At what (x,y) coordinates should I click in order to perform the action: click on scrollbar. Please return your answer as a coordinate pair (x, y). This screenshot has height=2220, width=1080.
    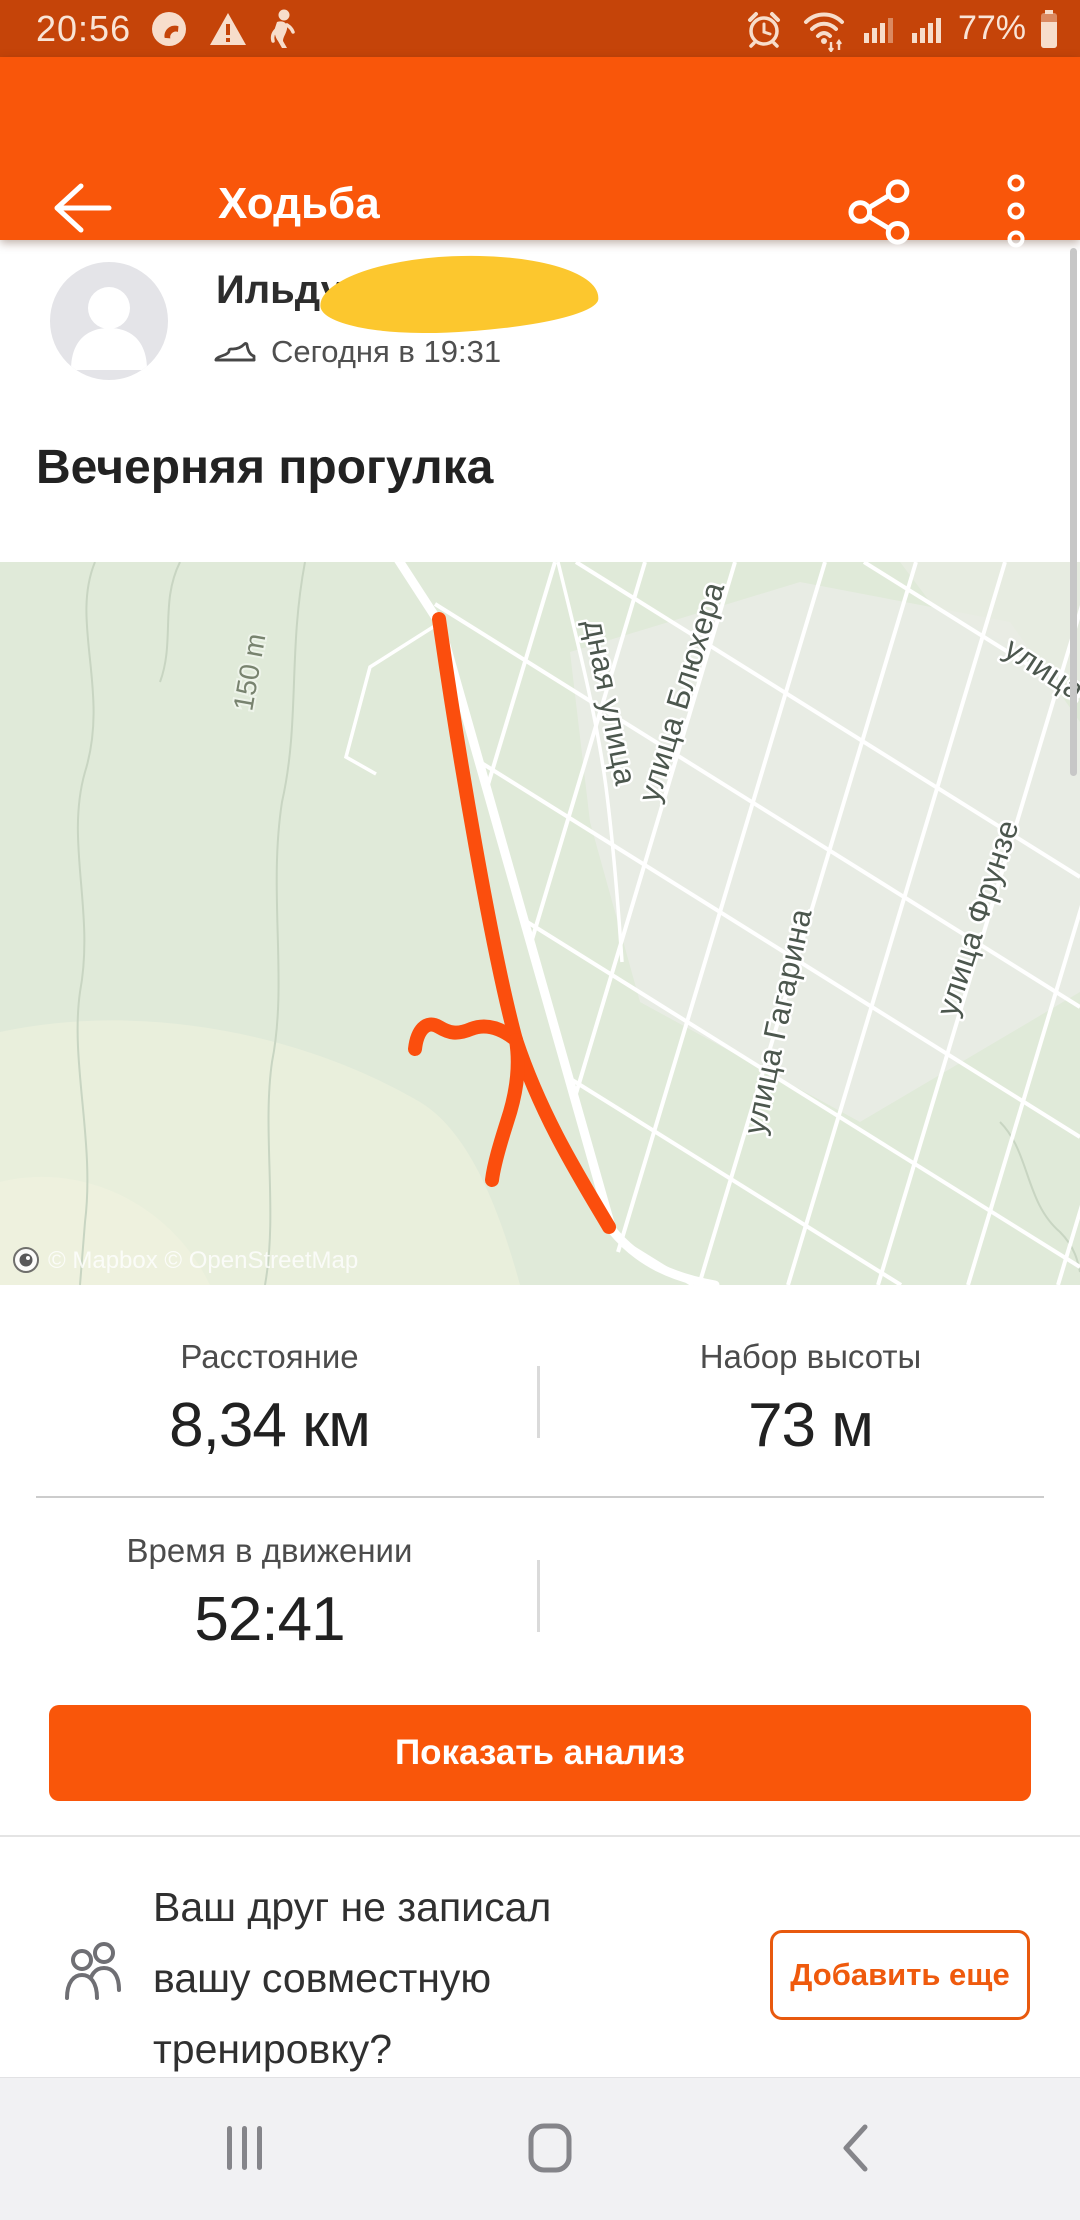
    Looking at the image, I should click on (1073, 512).